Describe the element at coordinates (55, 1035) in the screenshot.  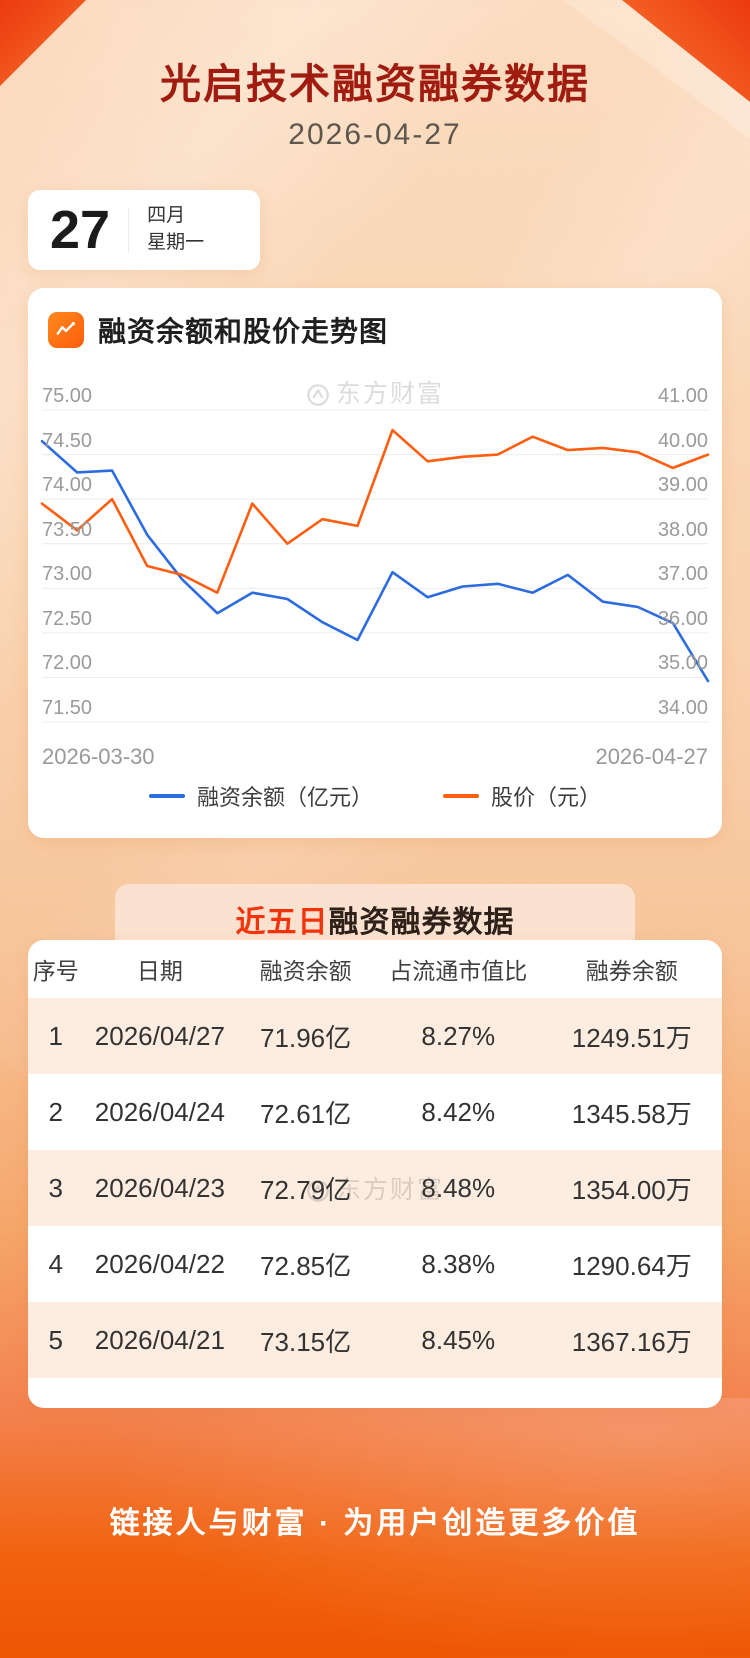
I see `table-cell: 1` at that location.